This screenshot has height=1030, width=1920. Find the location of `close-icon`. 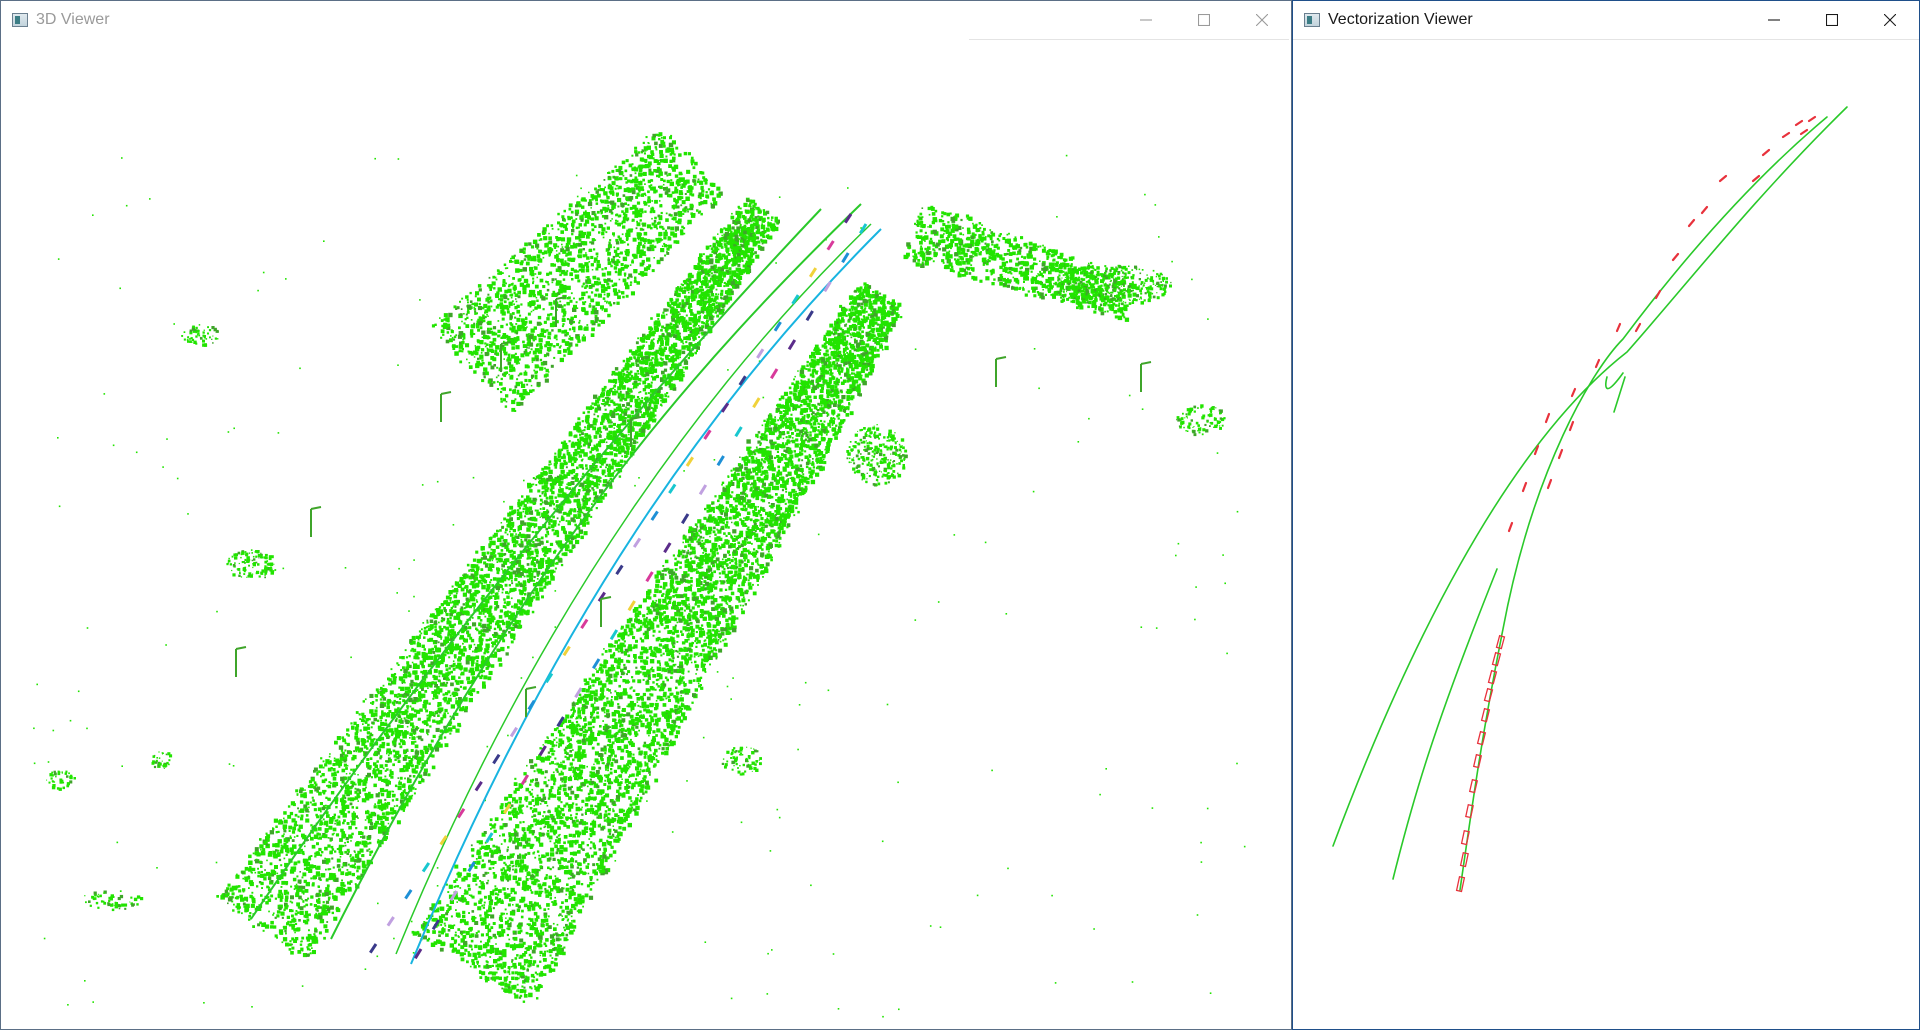

close-icon is located at coordinates (1262, 20).